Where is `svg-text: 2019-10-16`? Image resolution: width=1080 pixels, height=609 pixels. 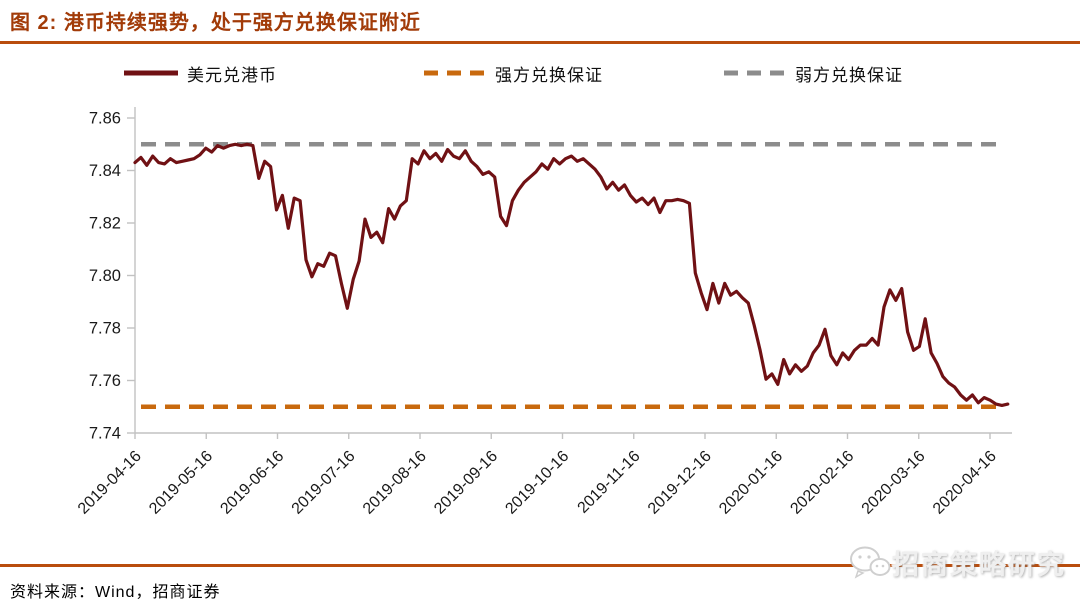
svg-text: 2019-10-16 is located at coordinates (537, 483).